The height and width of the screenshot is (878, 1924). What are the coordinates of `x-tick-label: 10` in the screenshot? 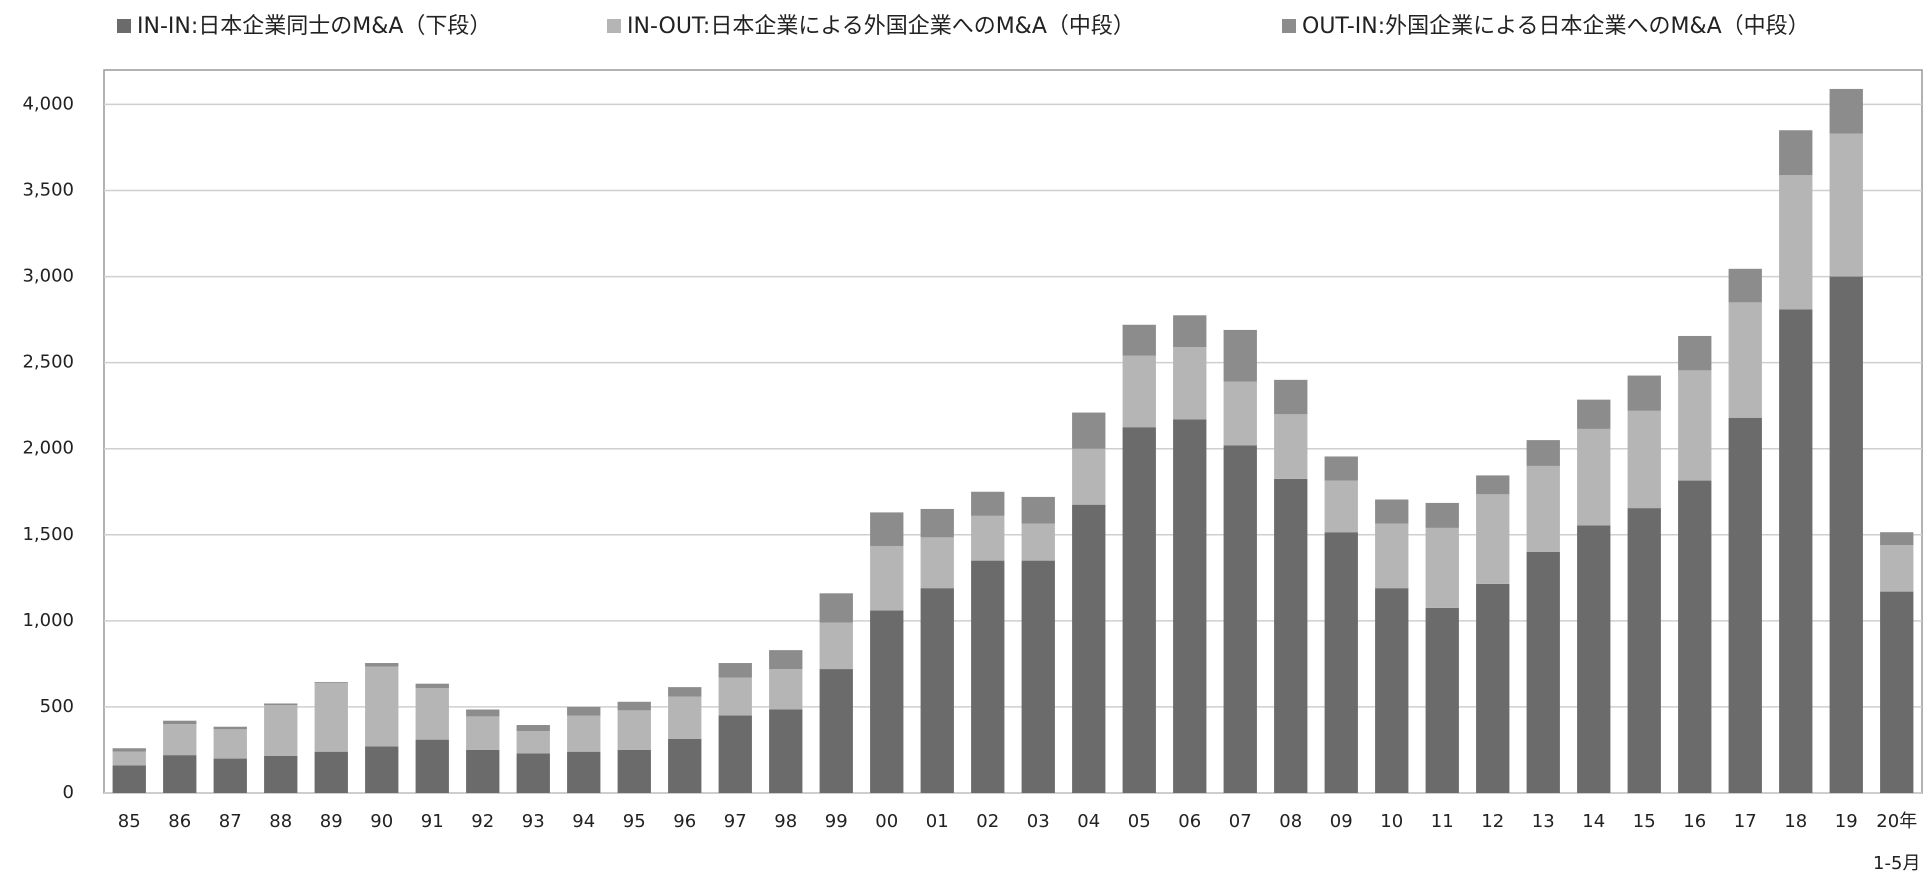 It's located at (1391, 821).